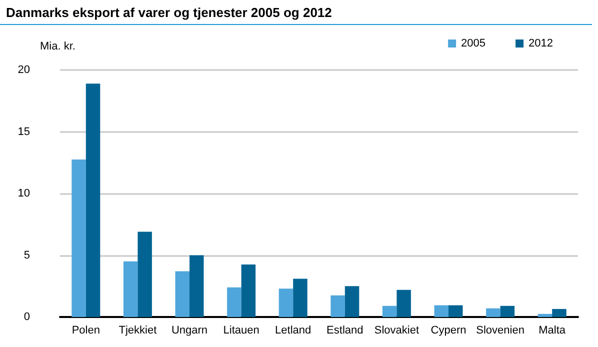 Image resolution: width=598 pixels, height=347 pixels. What do you see at coordinates (189, 330) in the screenshot?
I see `x-tick-label: Ungarn` at bounding box center [189, 330].